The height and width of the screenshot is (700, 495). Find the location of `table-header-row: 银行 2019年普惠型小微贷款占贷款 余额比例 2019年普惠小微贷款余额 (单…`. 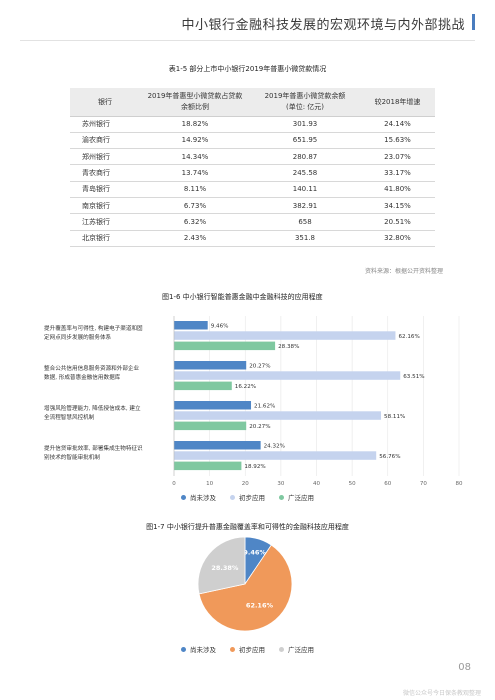

table-header-row: 银行 2019年普惠型小微贷款占贷款 余额比例 2019年普惠小微贷款余额 (单… is located at coordinates (252, 102).